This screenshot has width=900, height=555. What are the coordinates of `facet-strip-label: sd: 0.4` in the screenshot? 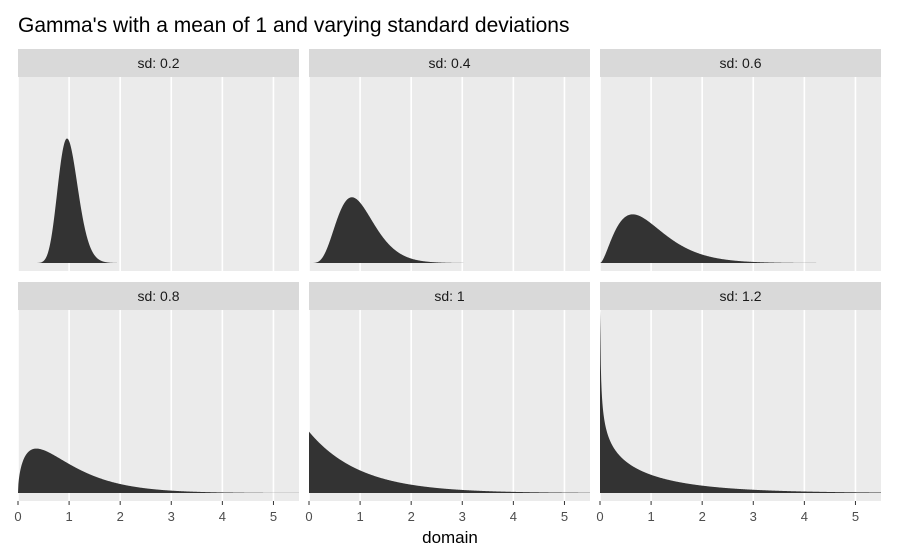 It's located at (449, 63).